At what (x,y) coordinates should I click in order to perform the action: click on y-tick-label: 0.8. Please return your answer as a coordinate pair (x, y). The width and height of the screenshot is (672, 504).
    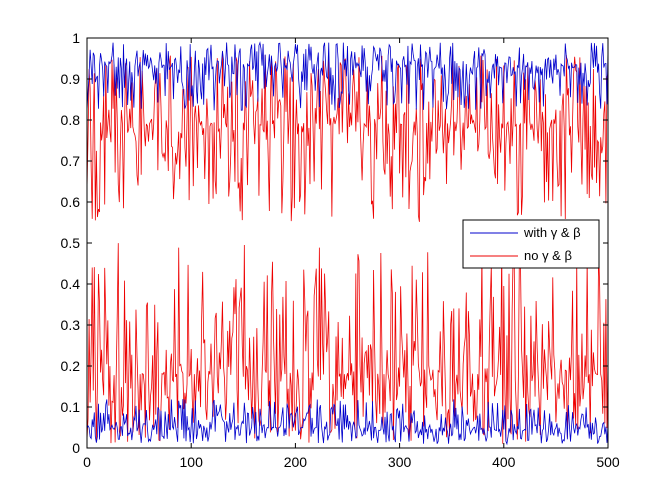
    Looking at the image, I should click on (71, 120).